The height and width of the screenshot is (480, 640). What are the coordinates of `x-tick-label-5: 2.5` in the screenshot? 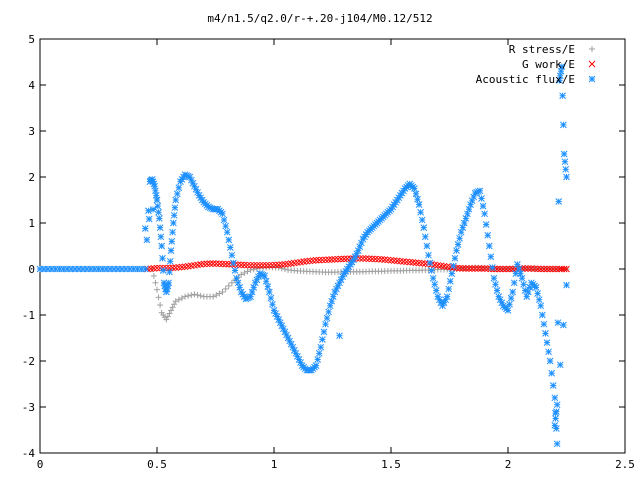 It's located at (625, 464).